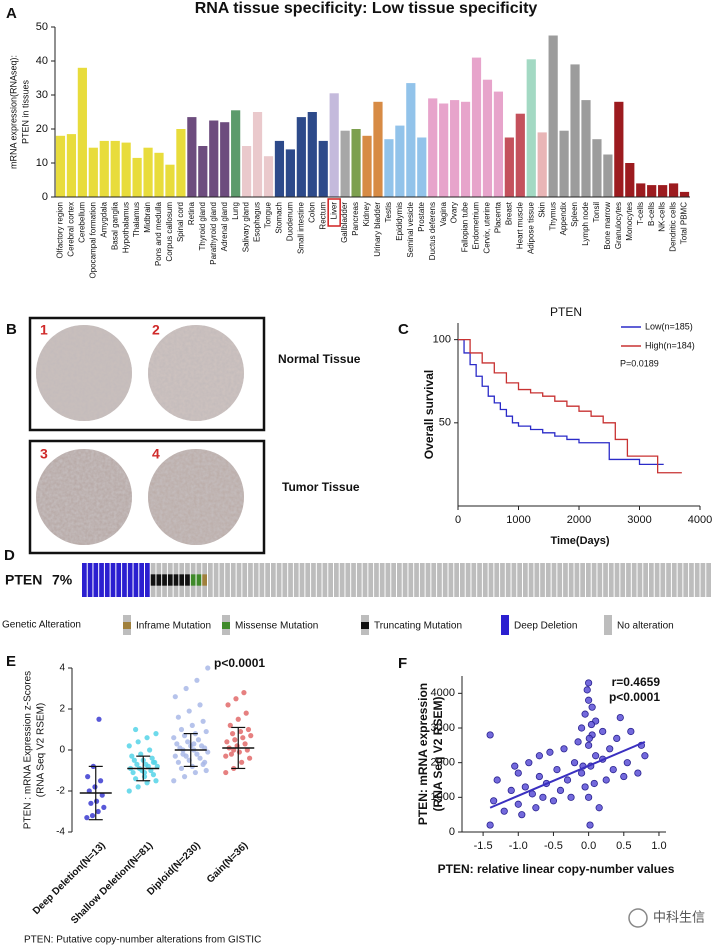 This screenshot has width=718, height=948. I want to click on watermark-icon, so click(638, 918).